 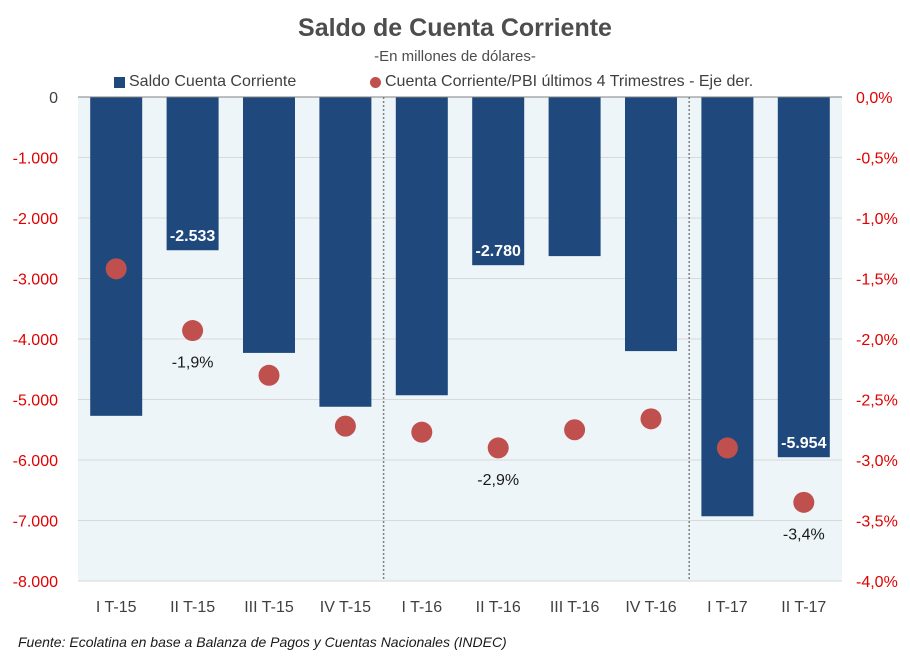 I want to click on legend-item-bars: Saldo Cuenta Corriente, so click(x=205, y=82).